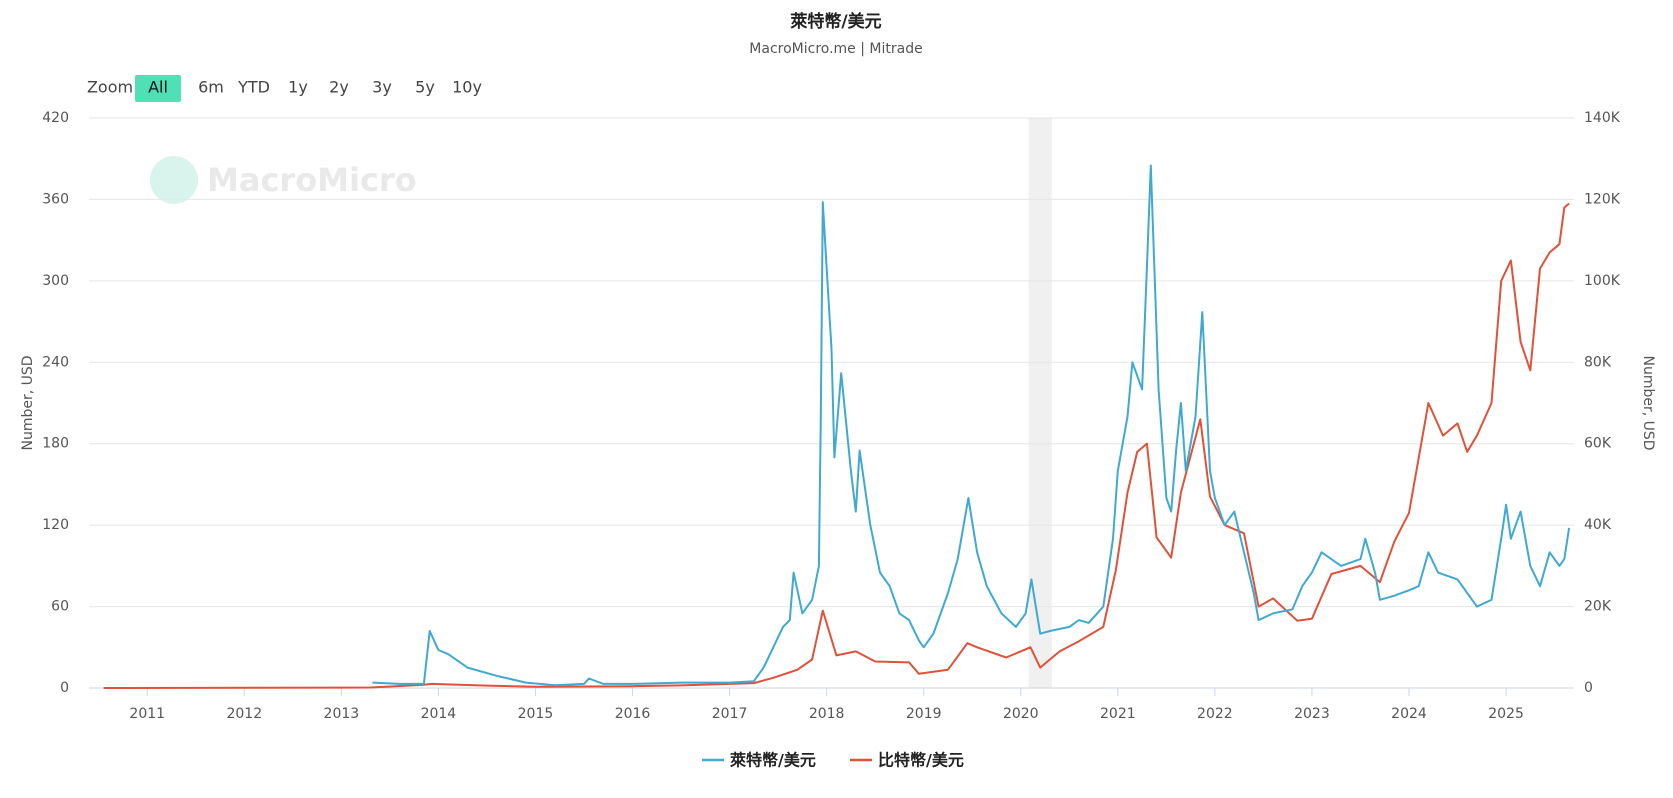  Describe the element at coordinates (55, 525) in the screenshot. I see `y-tick-label: 120` at that location.